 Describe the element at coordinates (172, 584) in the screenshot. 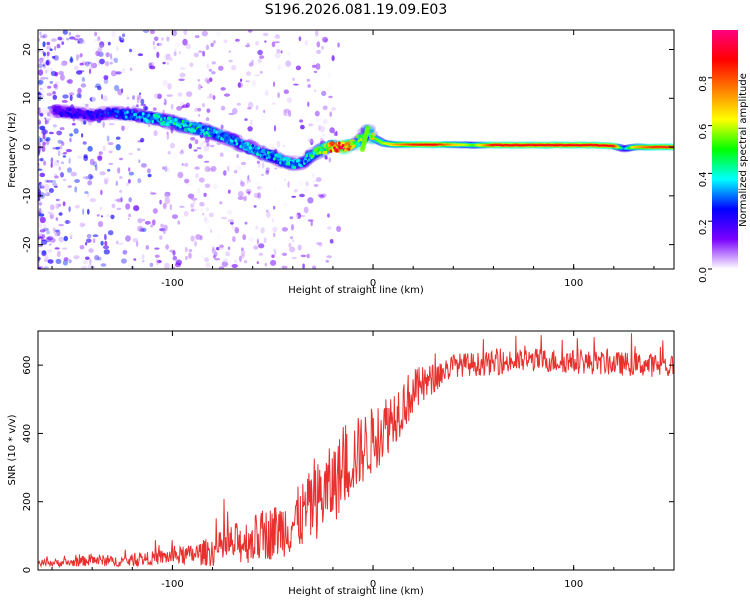

I see `x-tick-label: -100` at that location.